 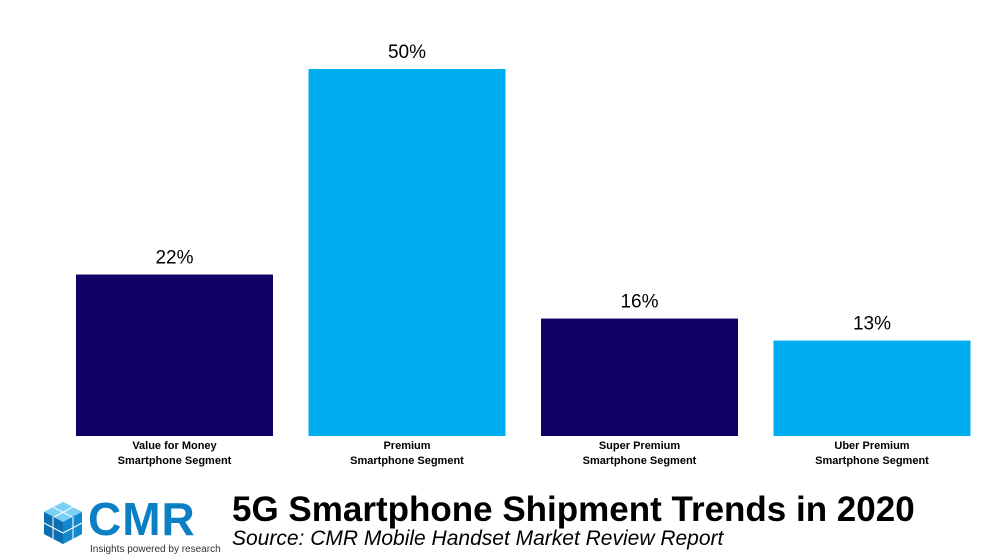 I want to click on data-label-2: 50%, so click(x=407, y=52).